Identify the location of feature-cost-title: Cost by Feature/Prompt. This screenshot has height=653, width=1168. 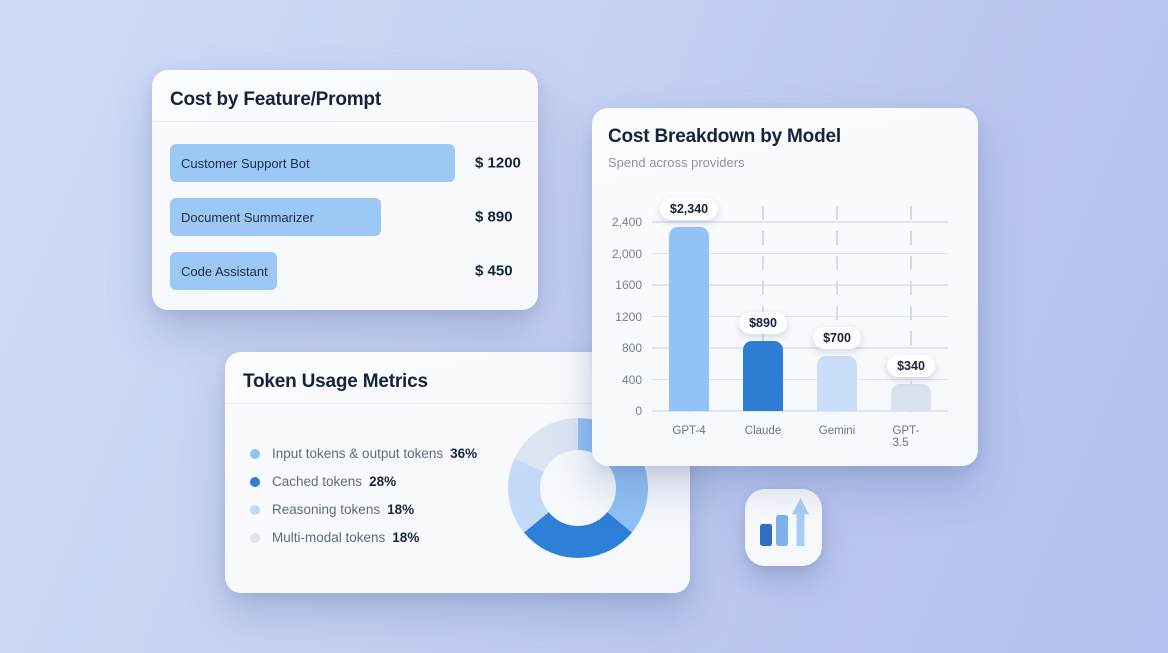
(275, 99).